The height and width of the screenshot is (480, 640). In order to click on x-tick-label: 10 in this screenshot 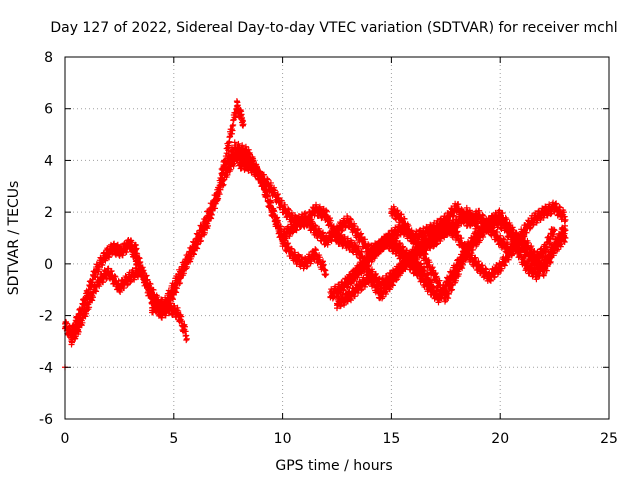, I will do `click(283, 439)`.